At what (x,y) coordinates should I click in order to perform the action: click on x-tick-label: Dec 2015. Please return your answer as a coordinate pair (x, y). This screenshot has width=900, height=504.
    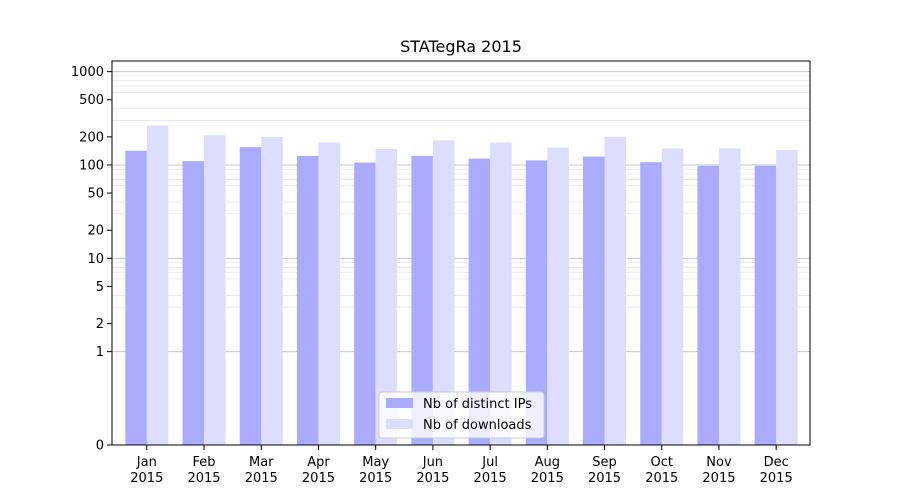
    Looking at the image, I should click on (776, 470).